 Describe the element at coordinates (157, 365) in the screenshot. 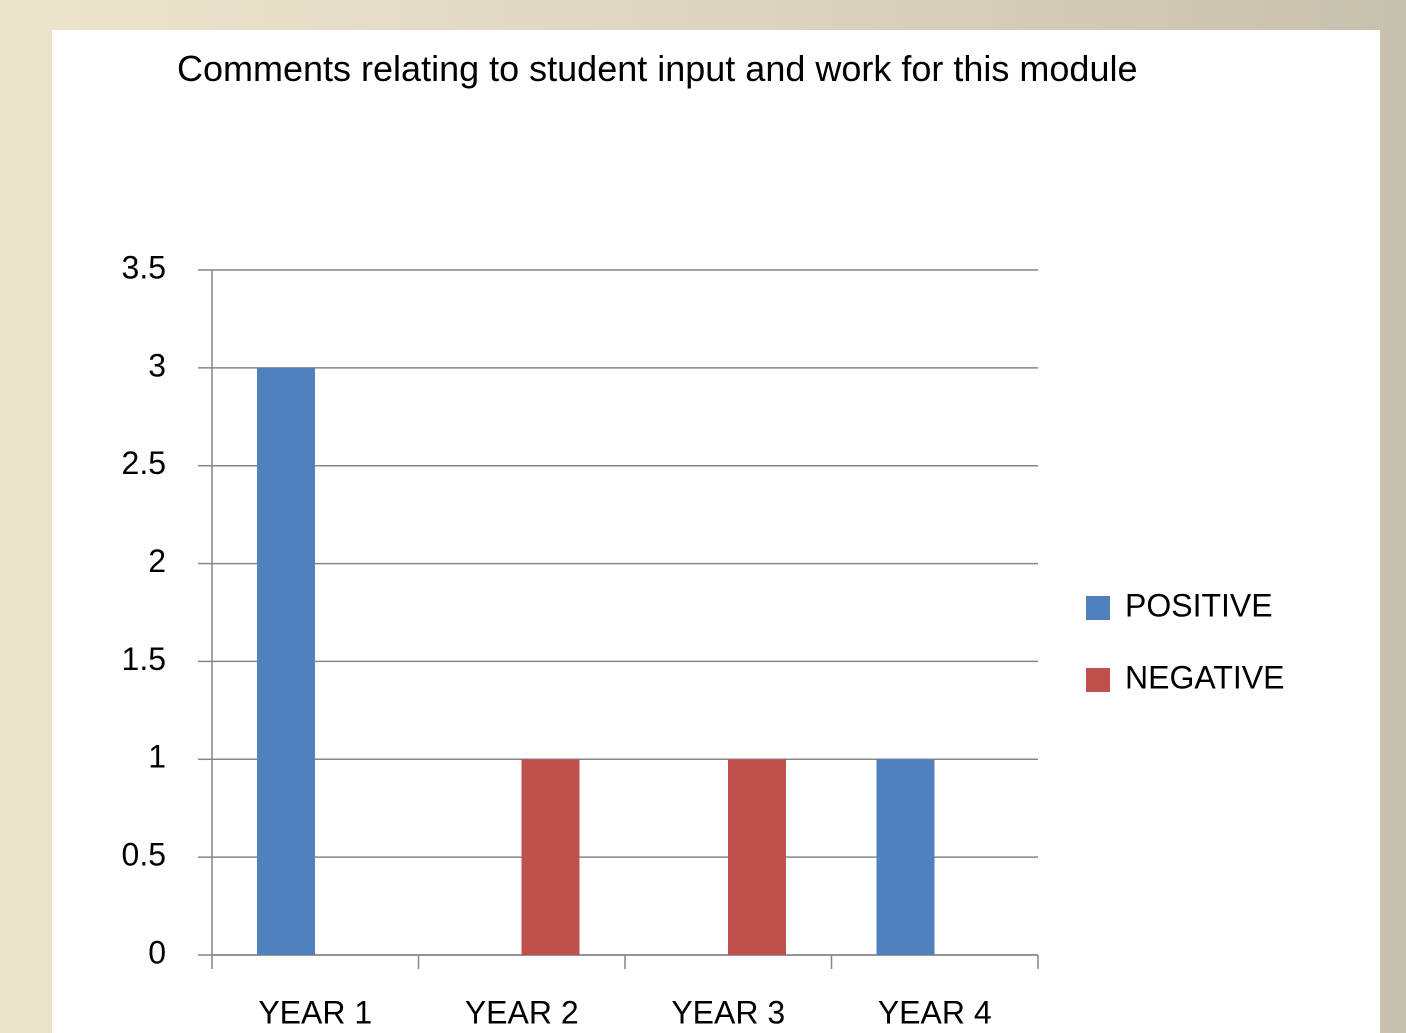

I see `y-tick-label: 3` at that location.